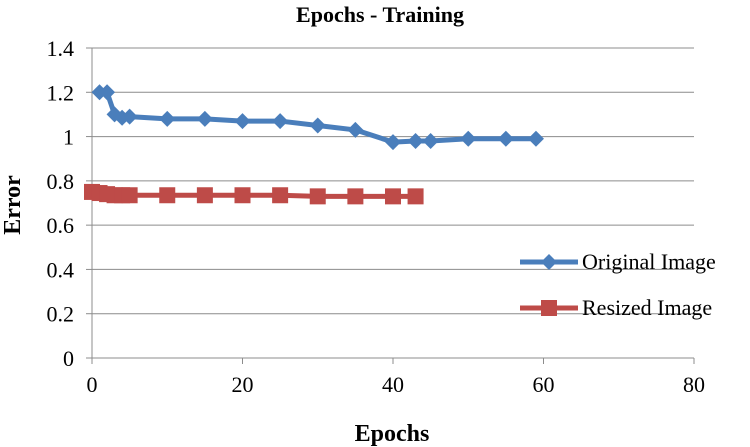  Describe the element at coordinates (544, 384) in the screenshot. I see `x-tick-label: 60` at that location.